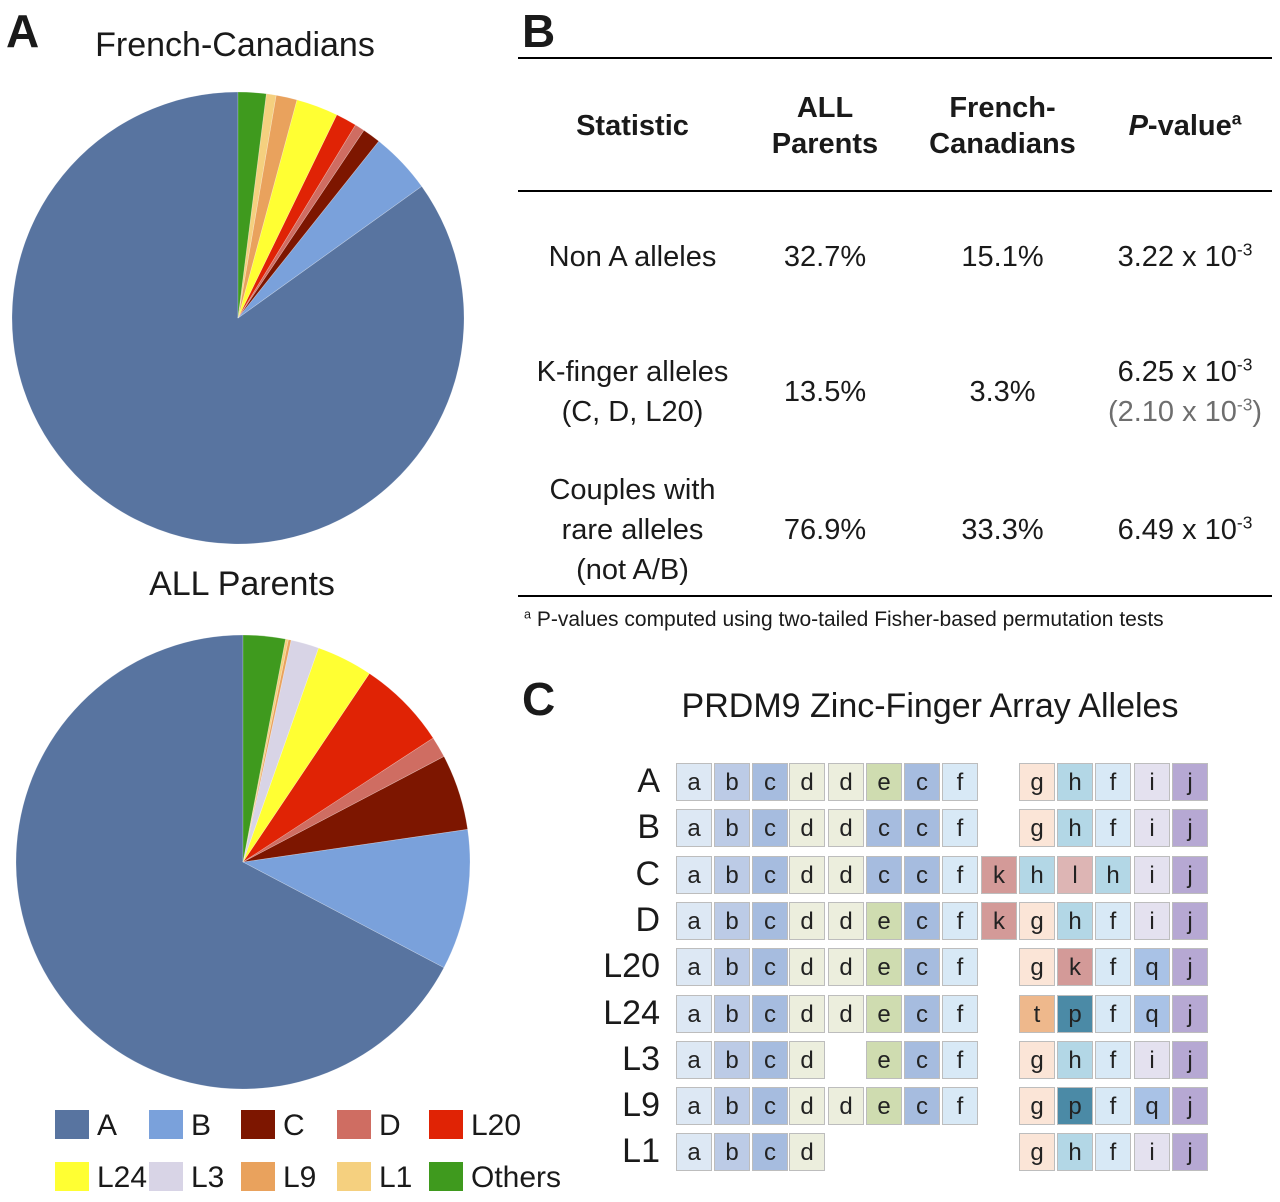  I want to click on cell-french-canadians: 15.1%, so click(1002, 257).